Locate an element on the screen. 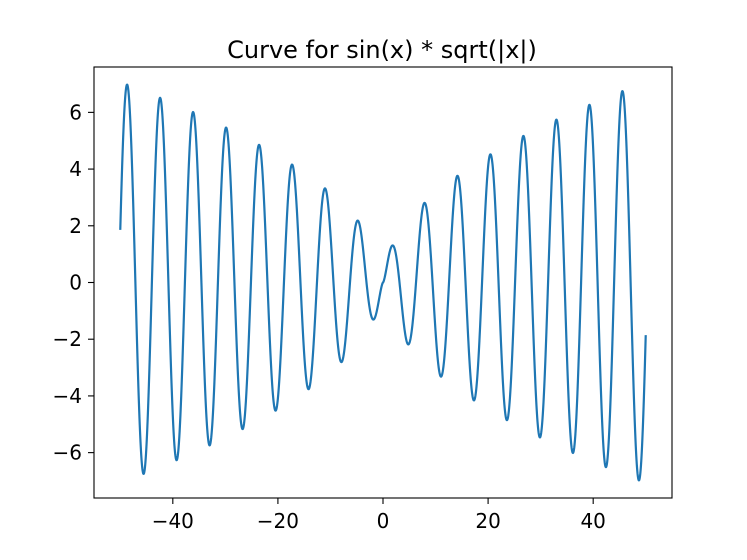  x-tick-label: −20 is located at coordinates (278, 521).